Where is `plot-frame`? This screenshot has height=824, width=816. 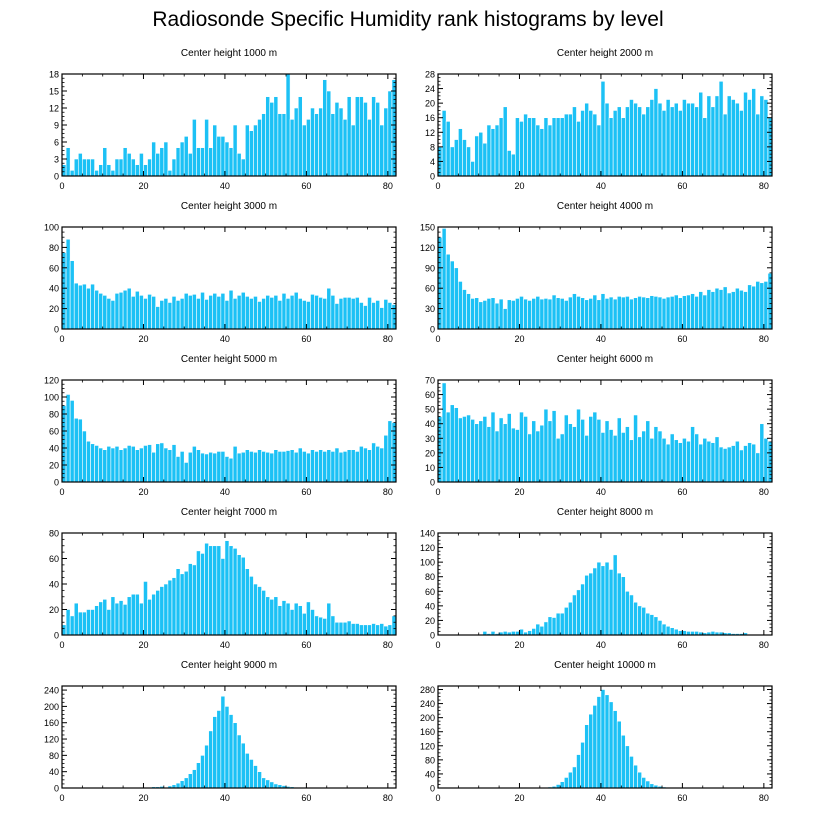 plot-frame is located at coordinates (605, 737).